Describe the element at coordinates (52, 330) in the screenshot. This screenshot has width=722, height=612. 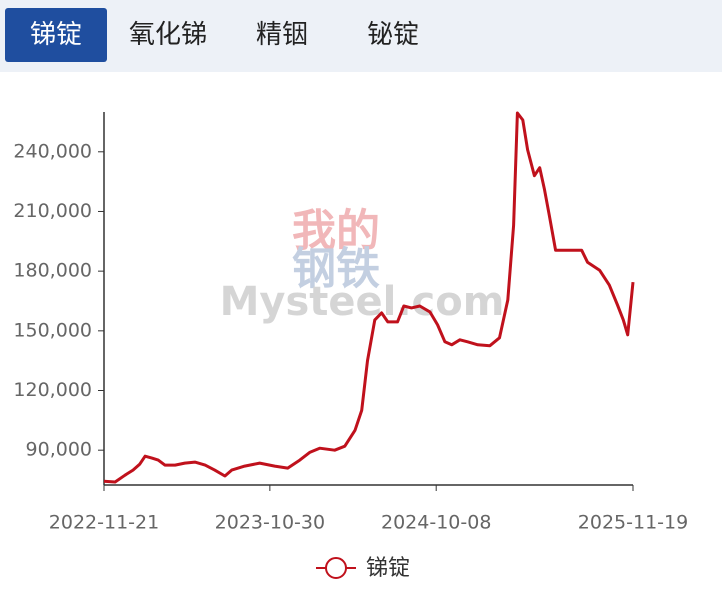
I see `y-tick-label: 150,000` at that location.